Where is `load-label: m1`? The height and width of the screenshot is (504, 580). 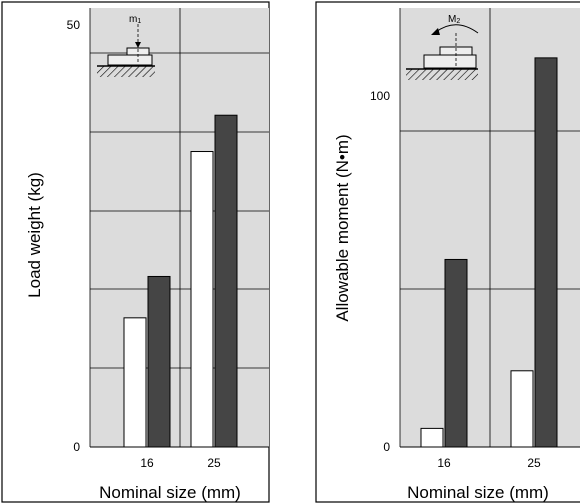
load-label: m1 is located at coordinates (135, 19).